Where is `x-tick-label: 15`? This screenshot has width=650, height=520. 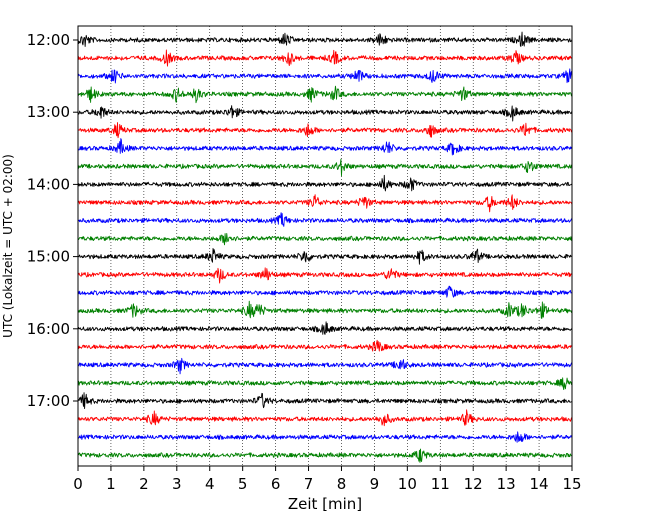 x-tick-label: 15 is located at coordinates (571, 484).